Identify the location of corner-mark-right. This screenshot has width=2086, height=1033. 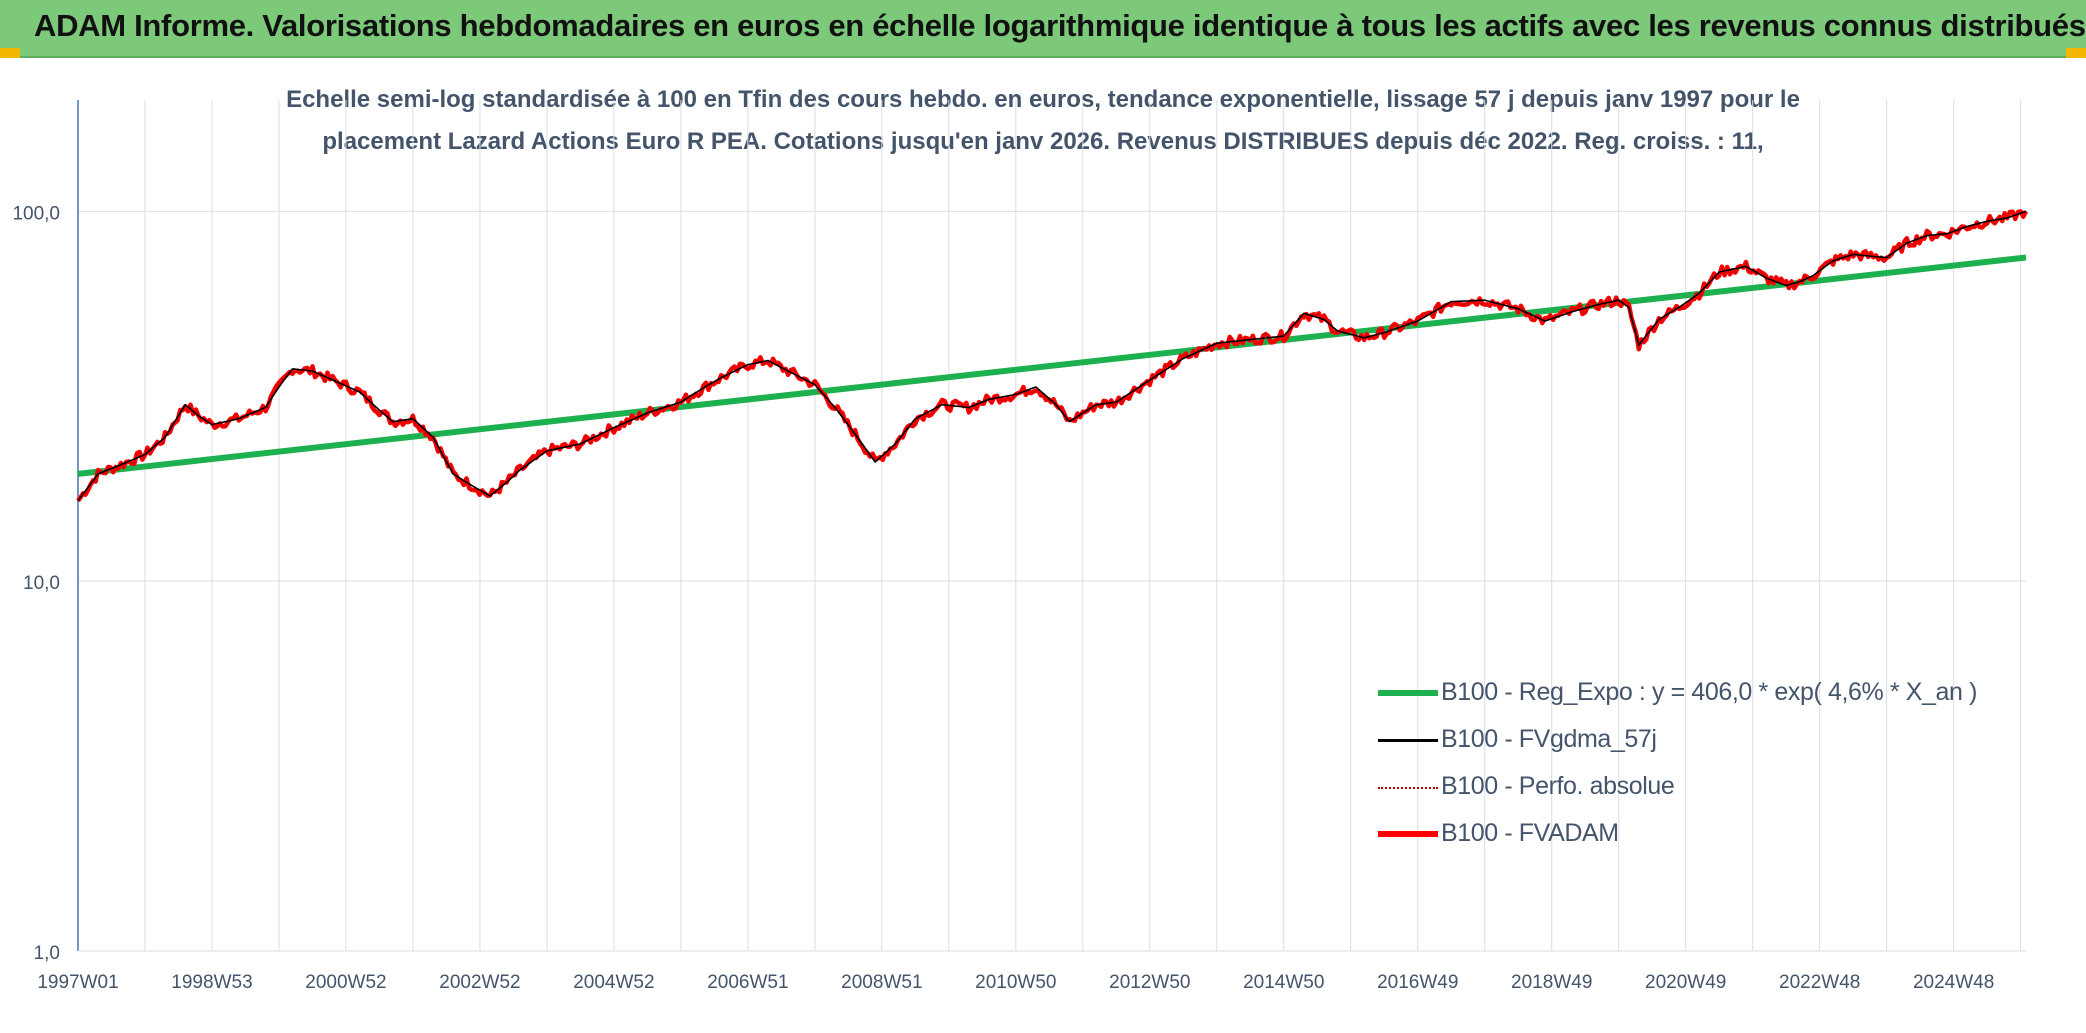
(2076, 53).